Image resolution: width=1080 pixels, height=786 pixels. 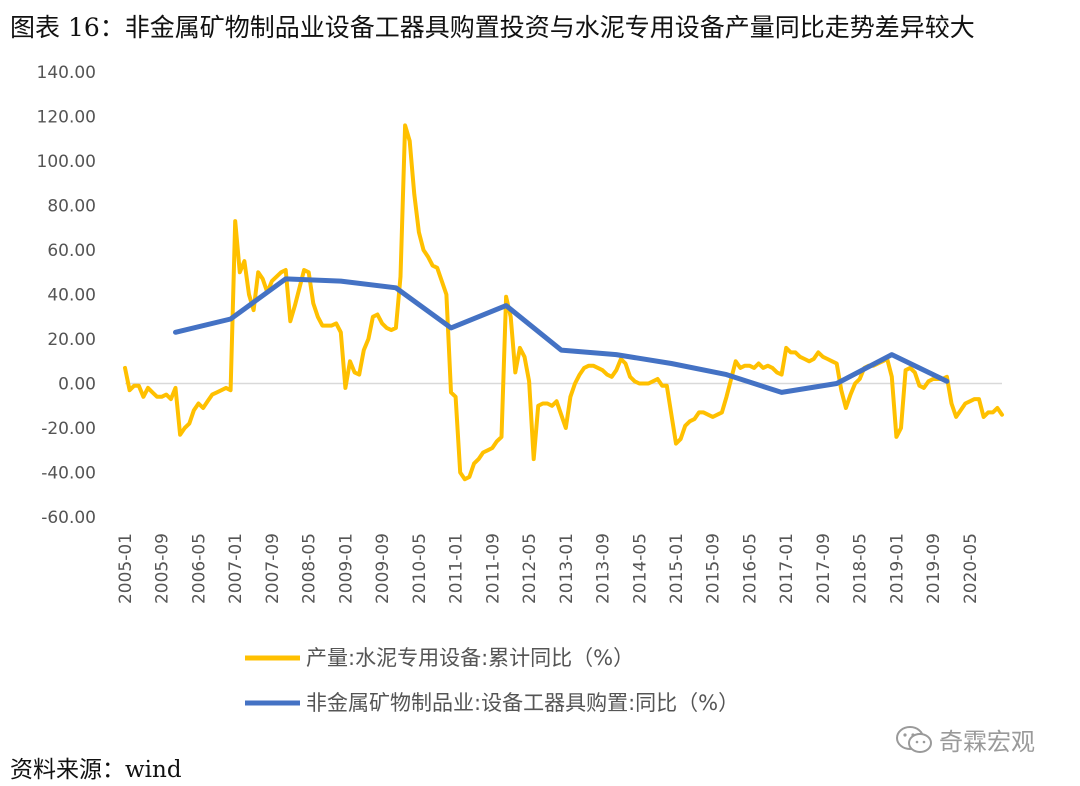 I want to click on y-tick-label: 120.00, so click(x=66, y=118).